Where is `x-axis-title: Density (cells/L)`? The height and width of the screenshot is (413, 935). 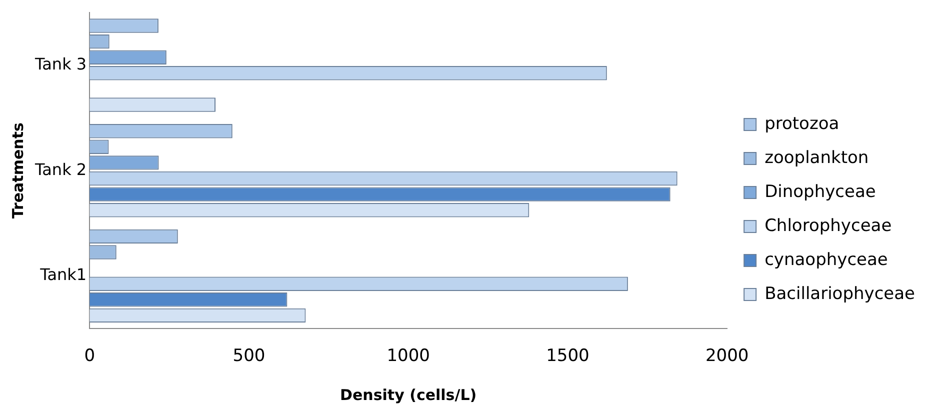
x-axis-title: Density (cells/L) is located at coordinates (408, 395).